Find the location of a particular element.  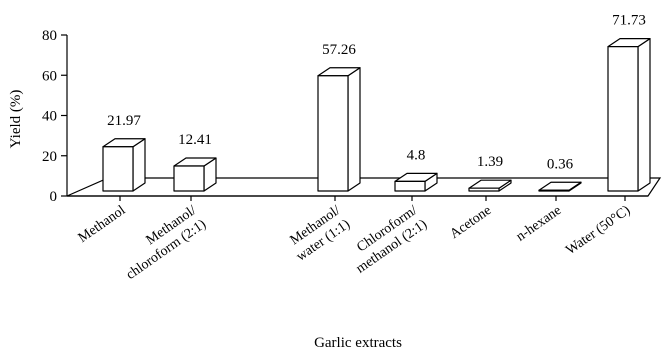

value-label: 21.97 is located at coordinates (124, 121).